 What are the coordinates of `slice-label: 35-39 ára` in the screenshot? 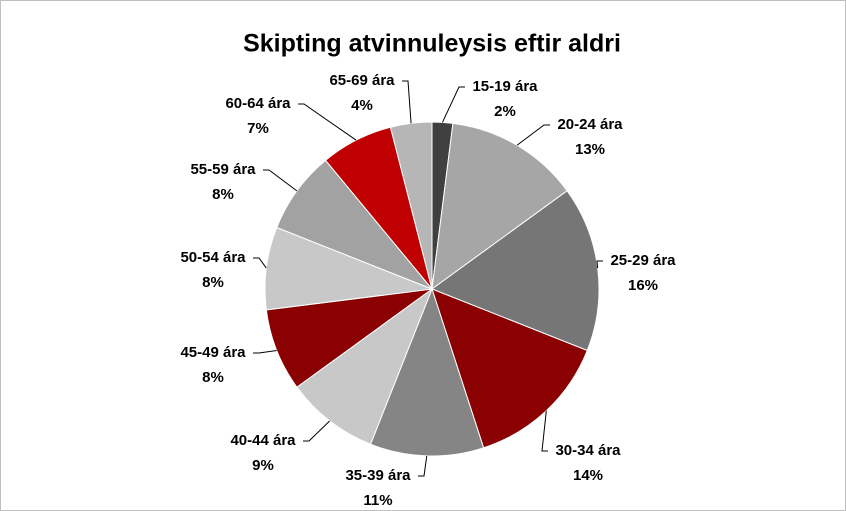 It's located at (378, 475).